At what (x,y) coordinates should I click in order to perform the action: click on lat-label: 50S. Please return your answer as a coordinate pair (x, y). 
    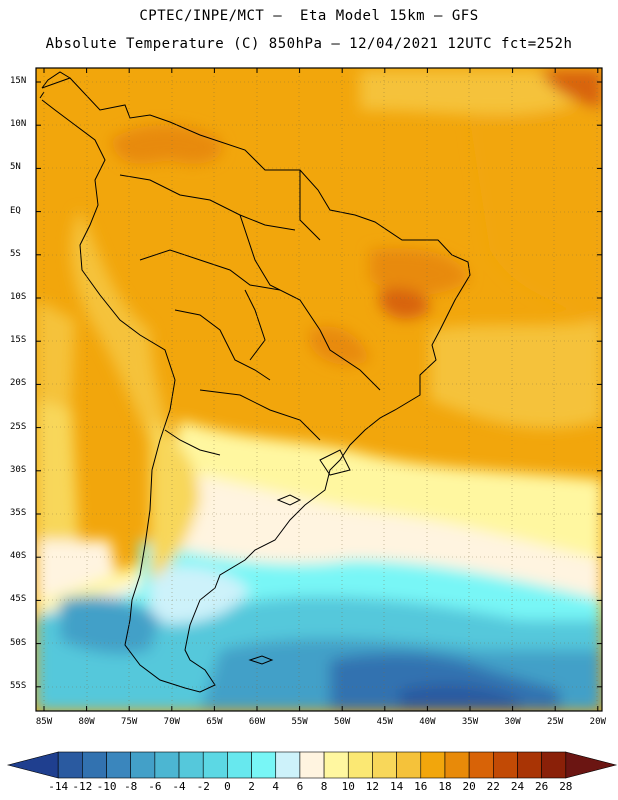
    Looking at the image, I should click on (18, 642).